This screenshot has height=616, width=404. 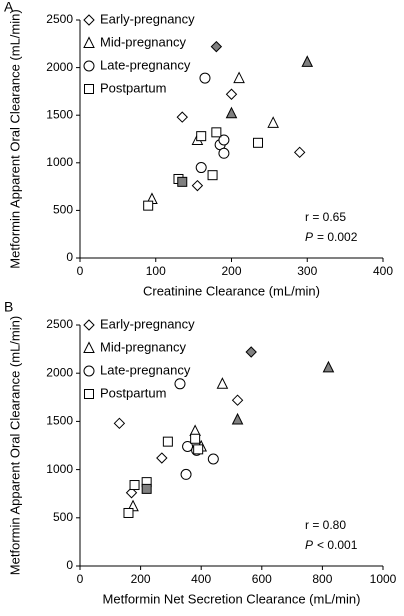 I want to click on x-tick-label: 800, so click(x=322, y=579).